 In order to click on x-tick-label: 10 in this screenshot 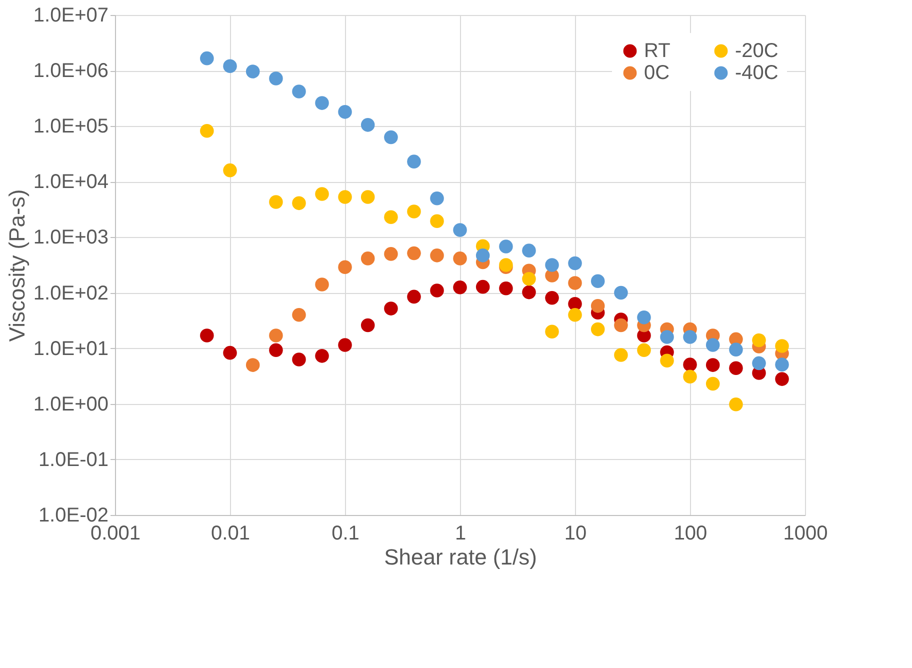, I will do `click(575, 533)`.